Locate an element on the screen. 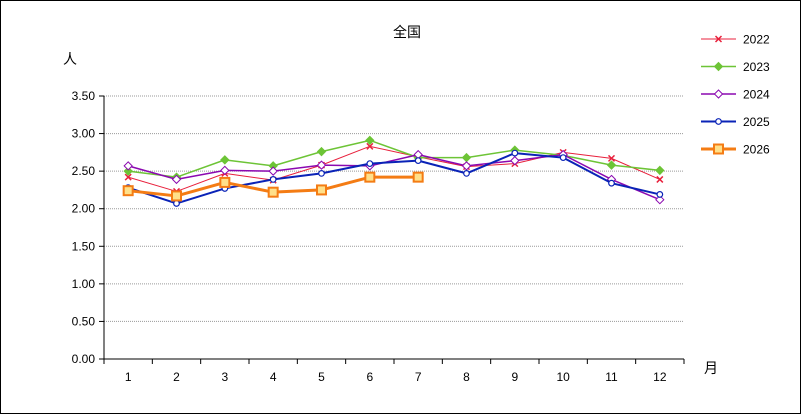 This screenshot has width=801, height=414. y-tick-label: 1.00 is located at coordinates (84, 284).